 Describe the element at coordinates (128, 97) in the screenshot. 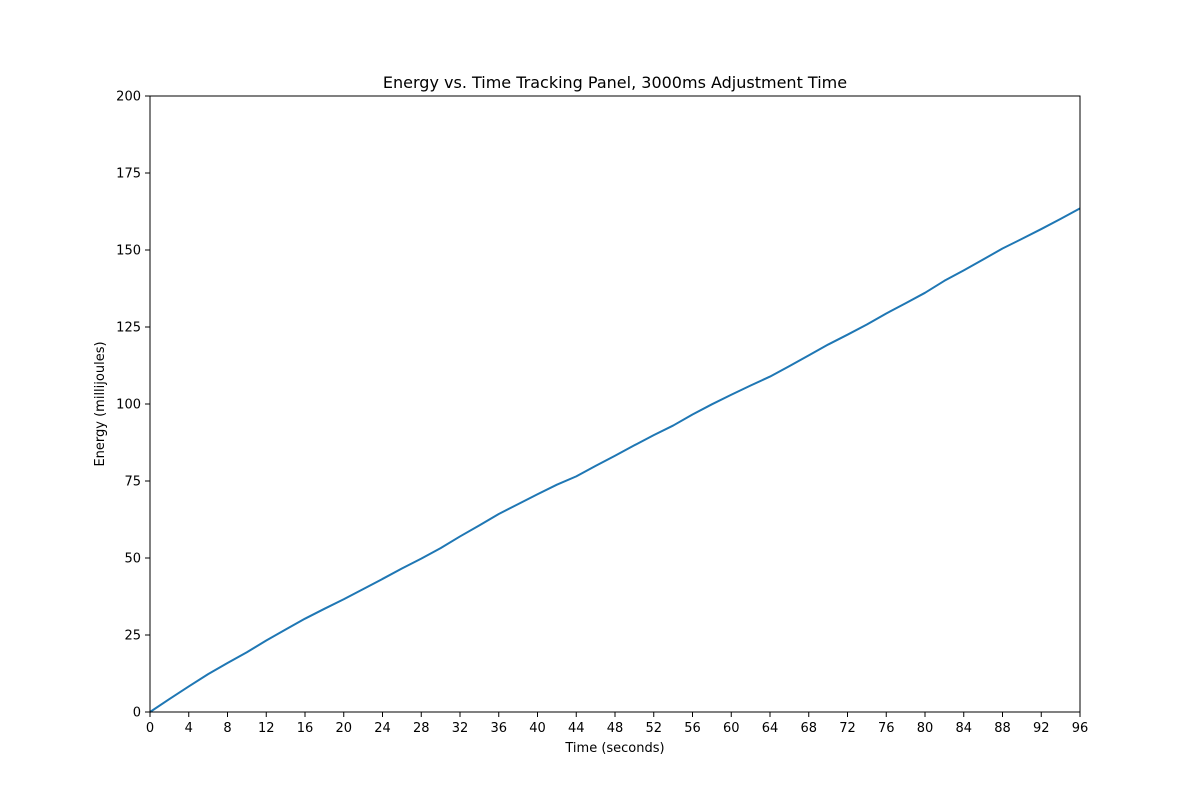

I see `y-tick-label: 200` at that location.